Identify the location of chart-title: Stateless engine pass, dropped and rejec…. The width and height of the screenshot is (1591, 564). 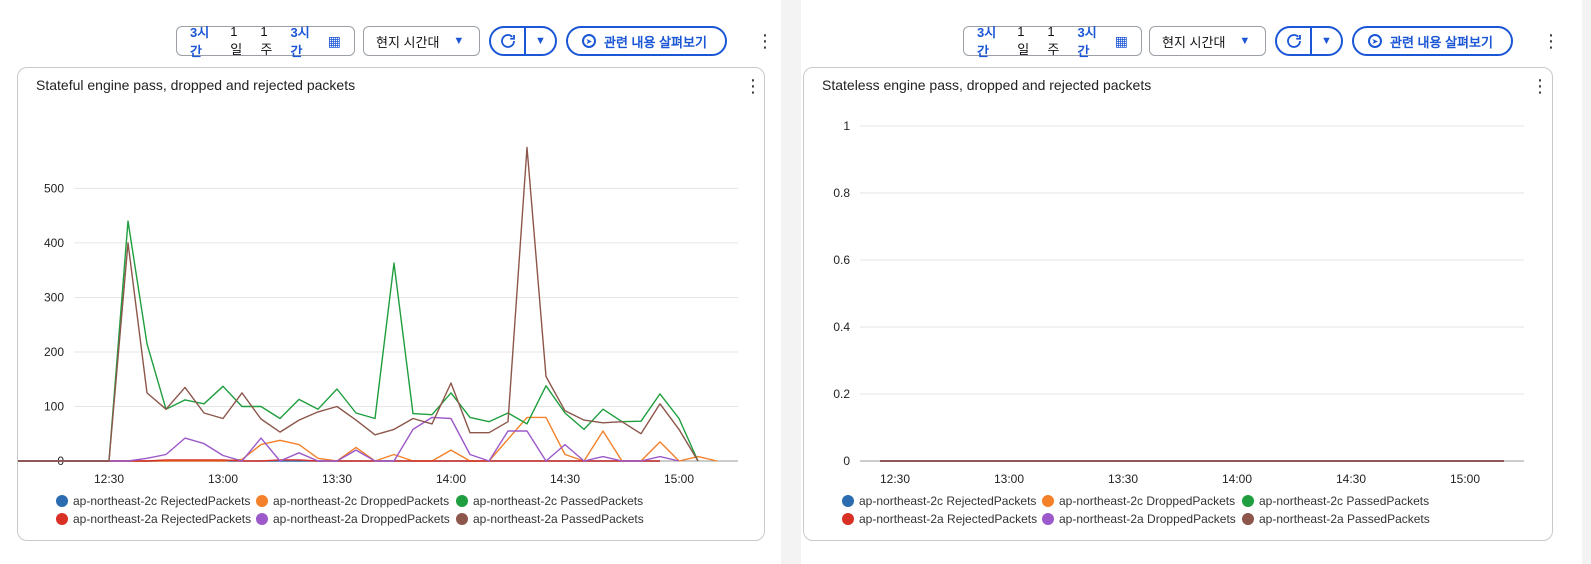
(987, 85).